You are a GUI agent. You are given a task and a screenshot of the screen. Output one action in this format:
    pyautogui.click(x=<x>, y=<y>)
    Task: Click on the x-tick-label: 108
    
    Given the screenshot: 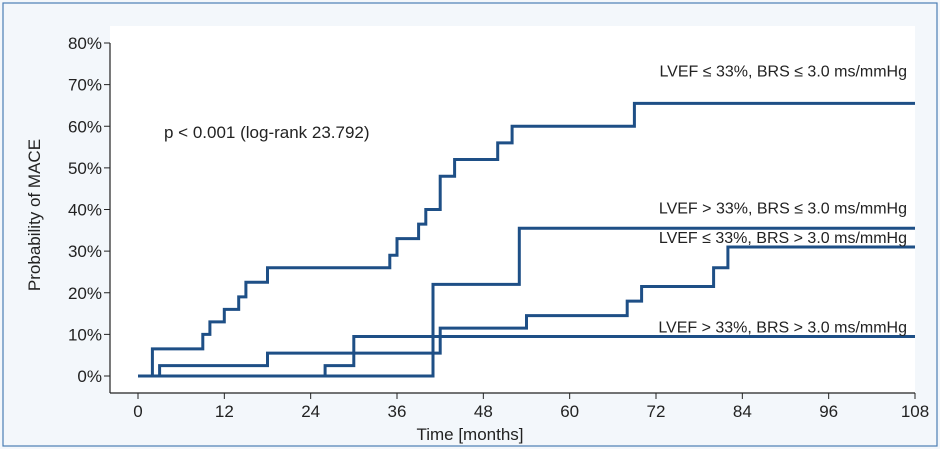 What is the action you would take?
    pyautogui.click(x=915, y=411)
    